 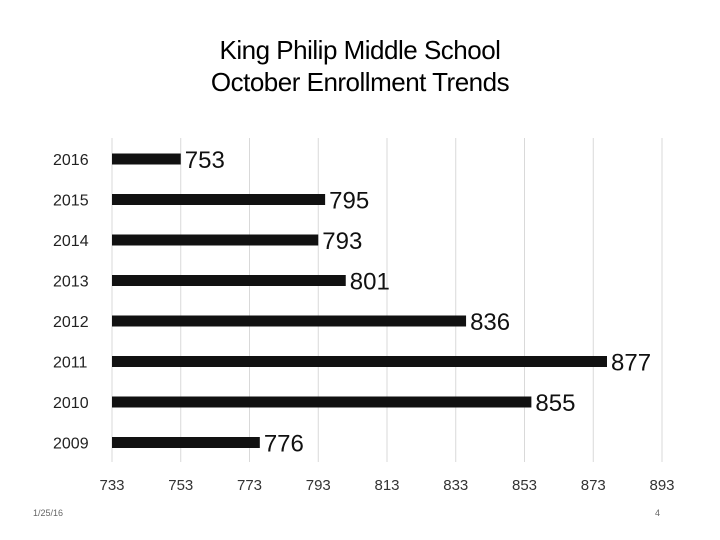 I want to click on x-tick-label: 733, so click(x=111, y=485).